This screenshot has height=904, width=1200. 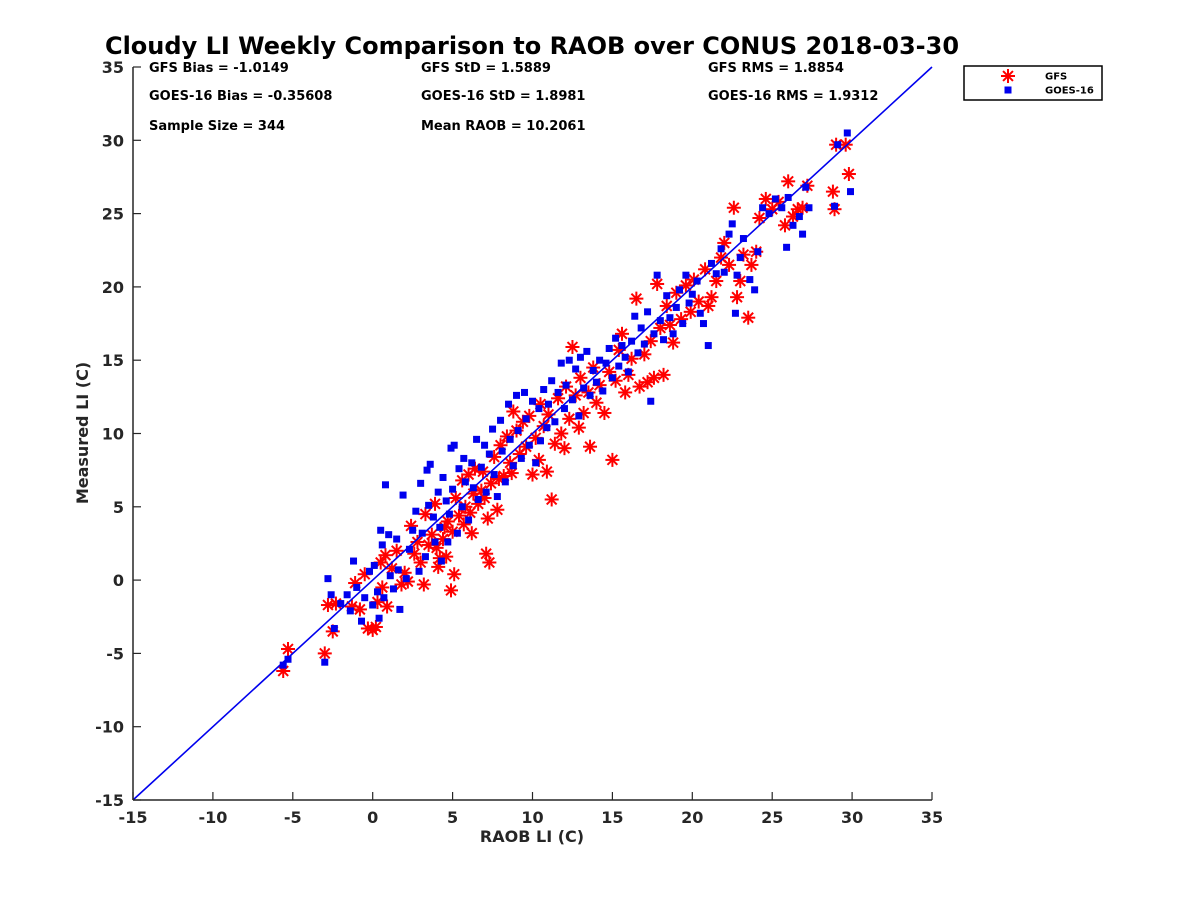 I want to click on y-tick-label: 30, so click(x=113, y=140).